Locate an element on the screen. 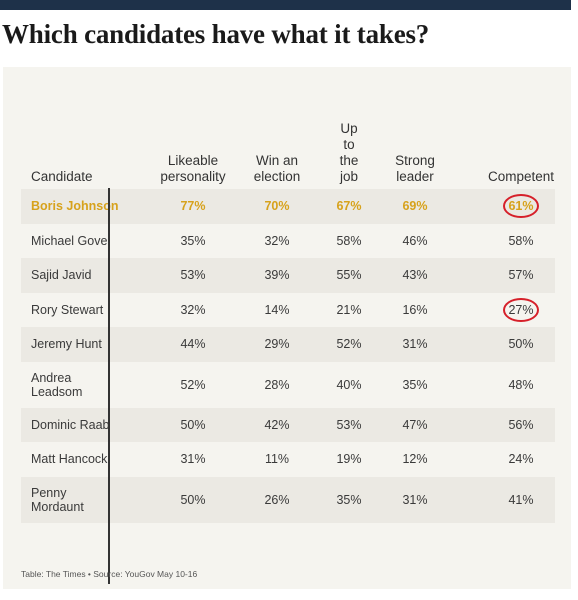  column-header-line: Strong is located at coordinates (415, 160).